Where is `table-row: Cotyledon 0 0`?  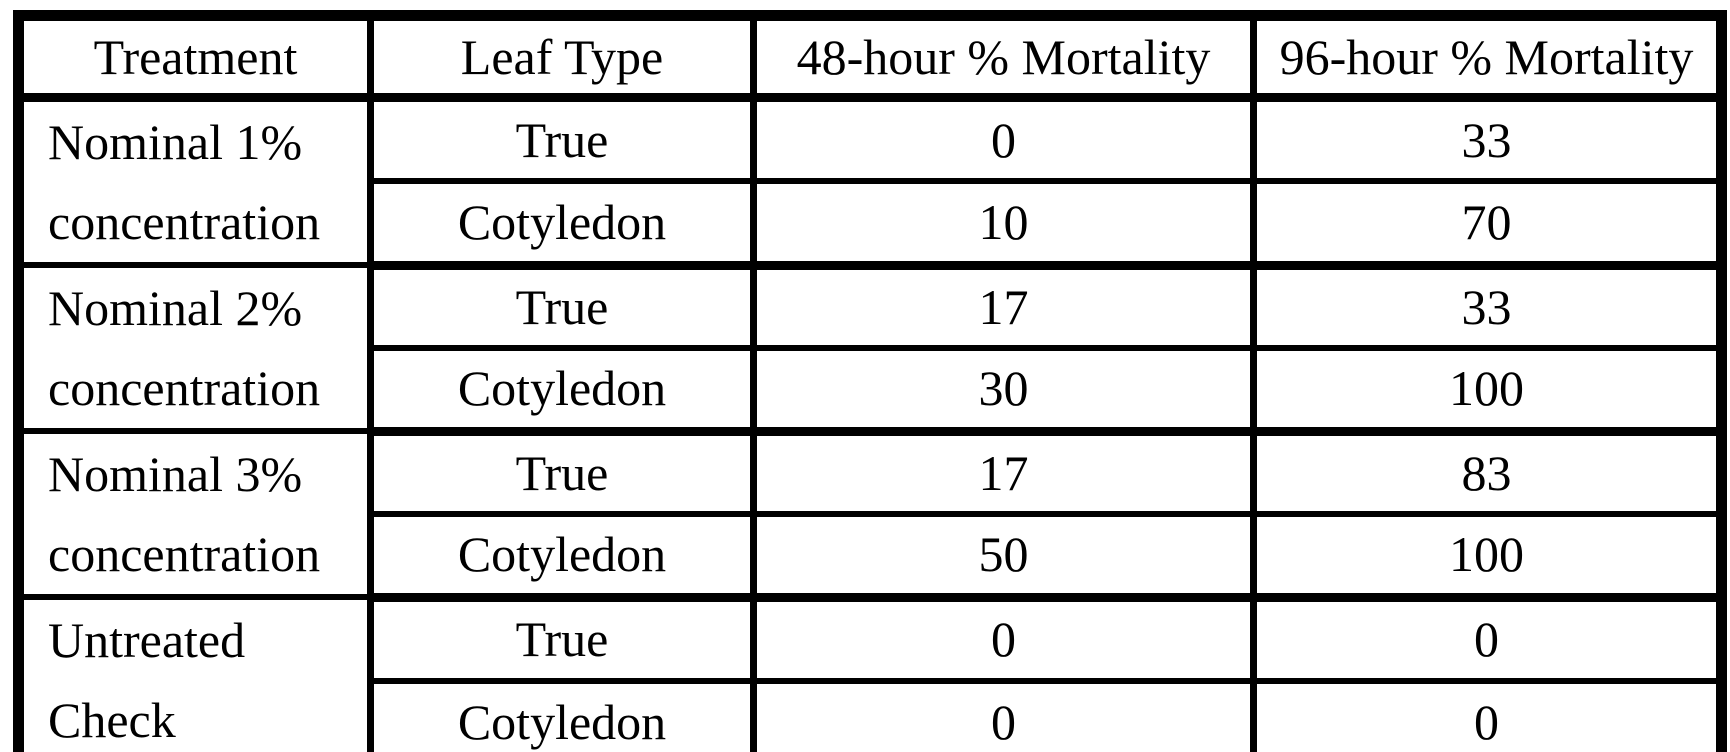 table-row: Cotyledon 0 0 is located at coordinates (870, 716).